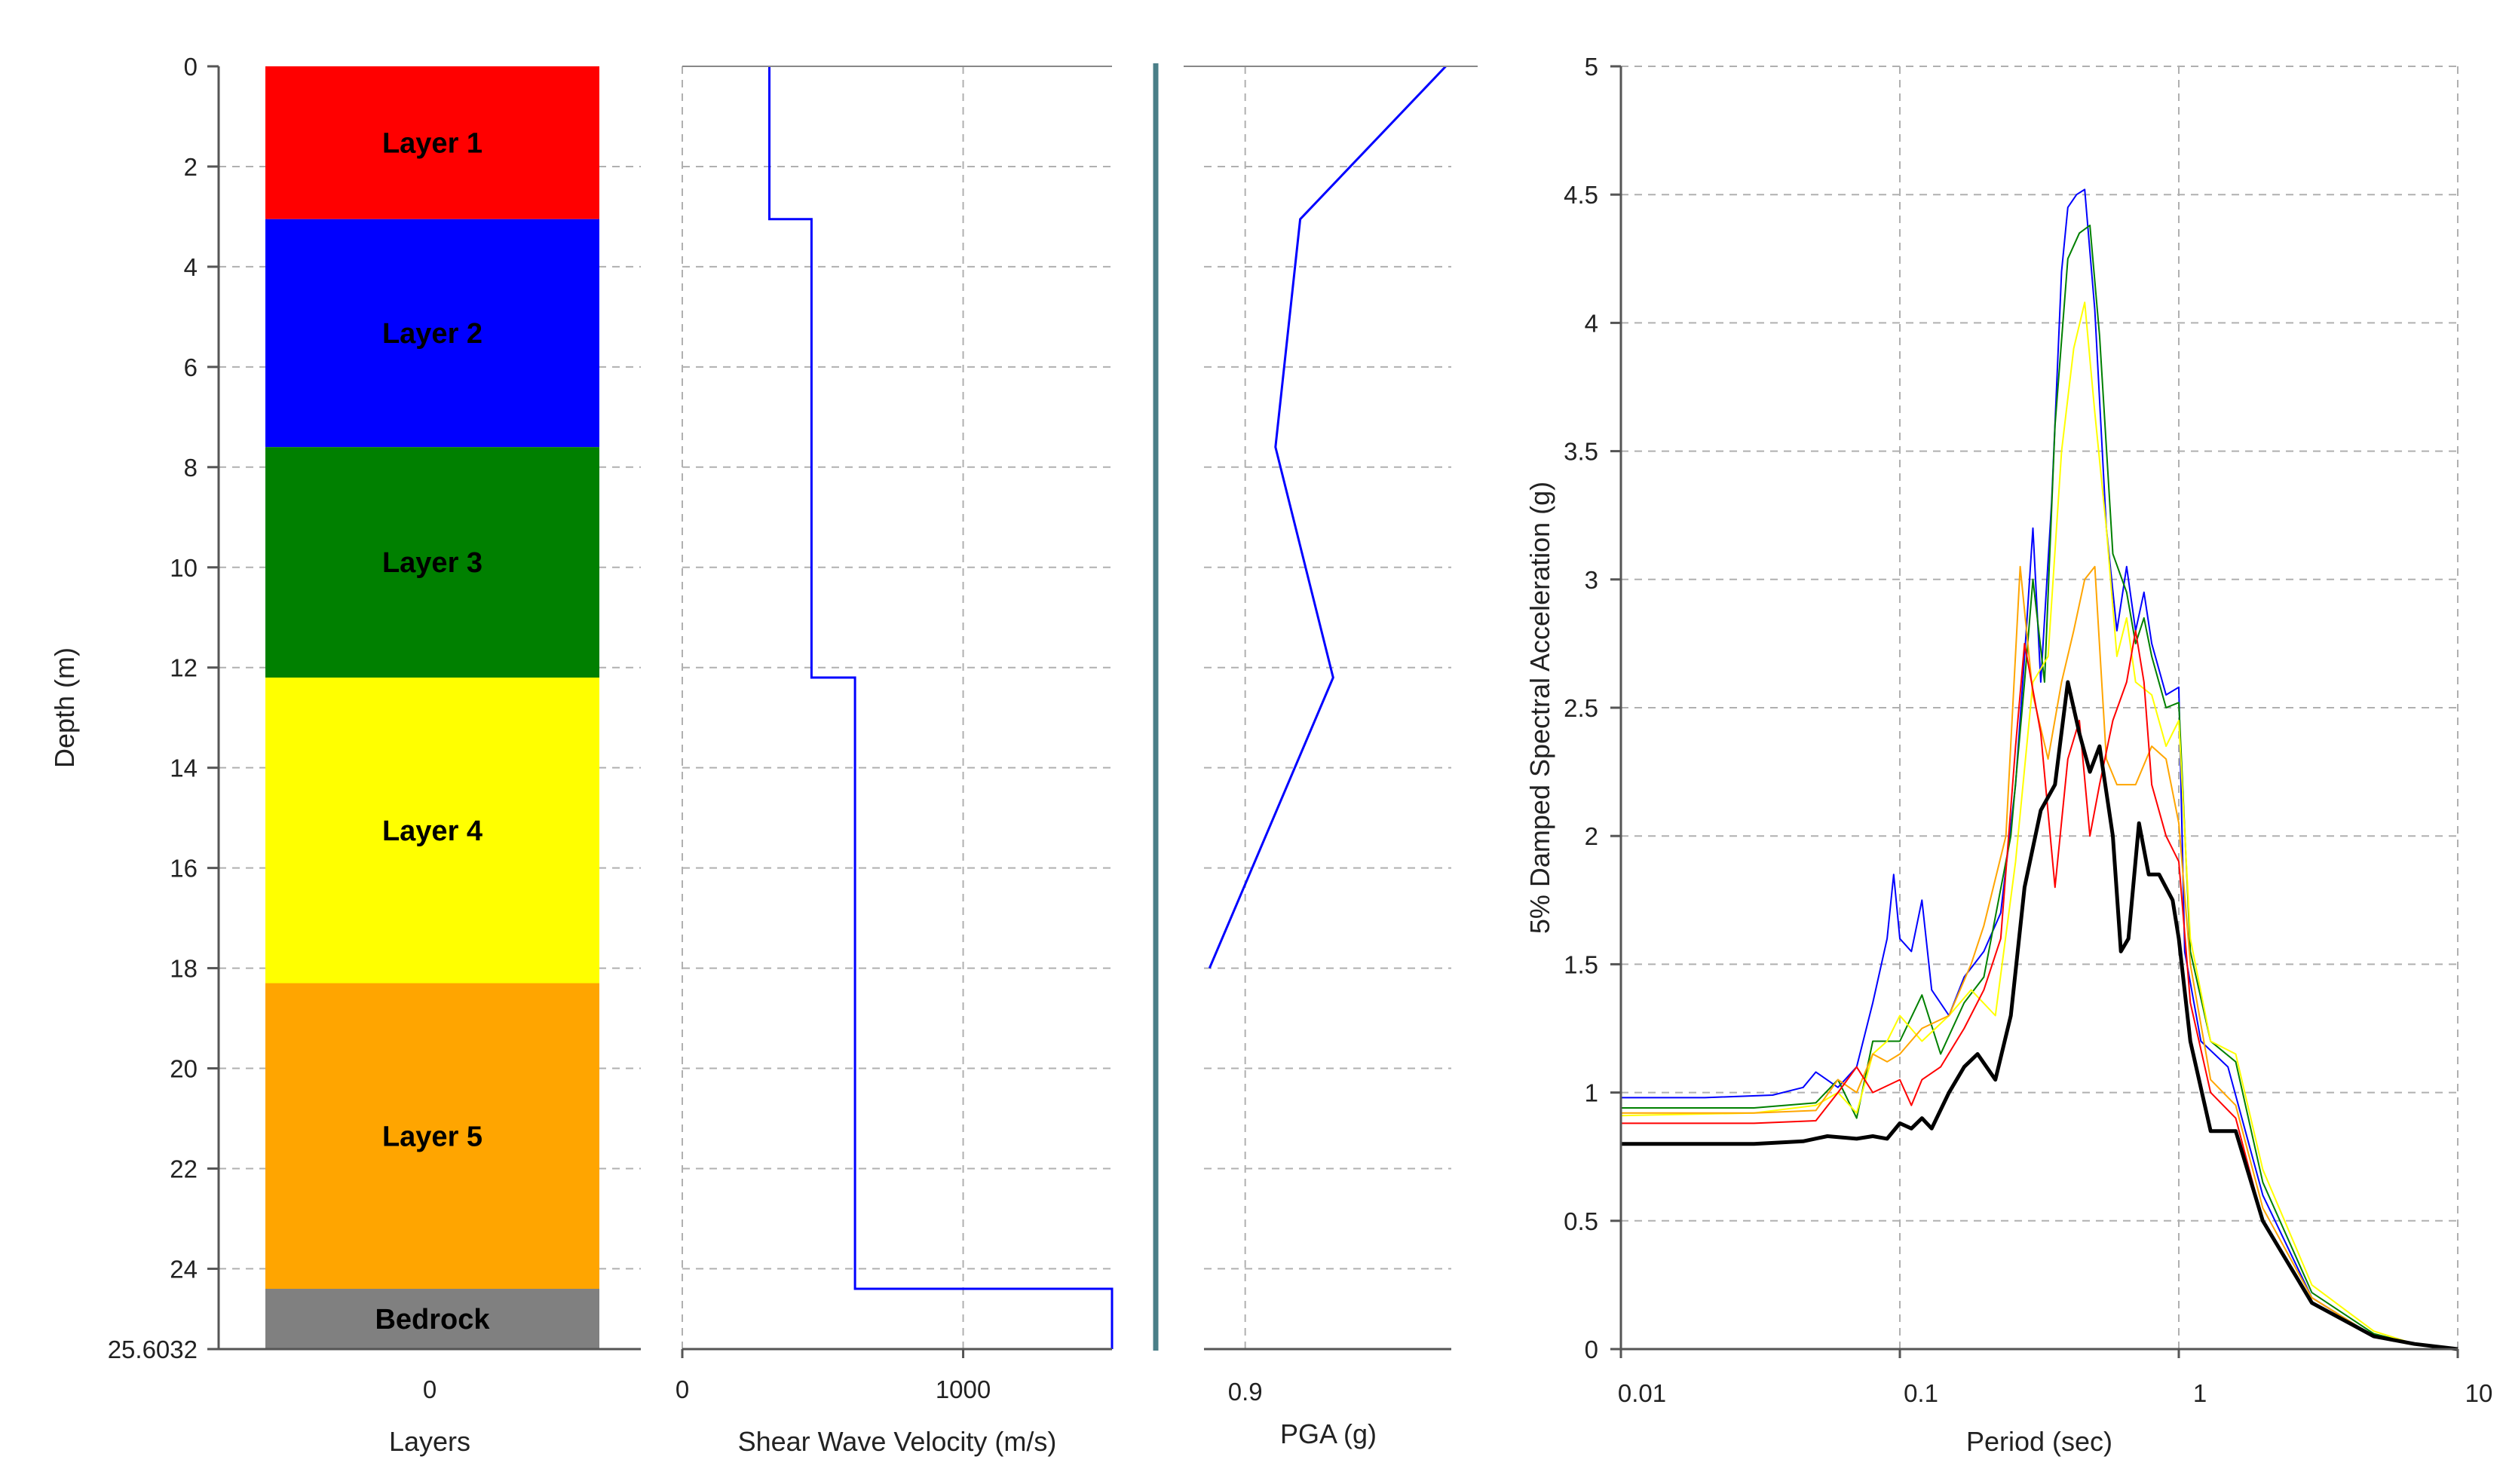 This screenshot has width=2506, height=1484. What do you see at coordinates (964, 1389) in the screenshot?
I see `vs-x-tick-label: 1000` at bounding box center [964, 1389].